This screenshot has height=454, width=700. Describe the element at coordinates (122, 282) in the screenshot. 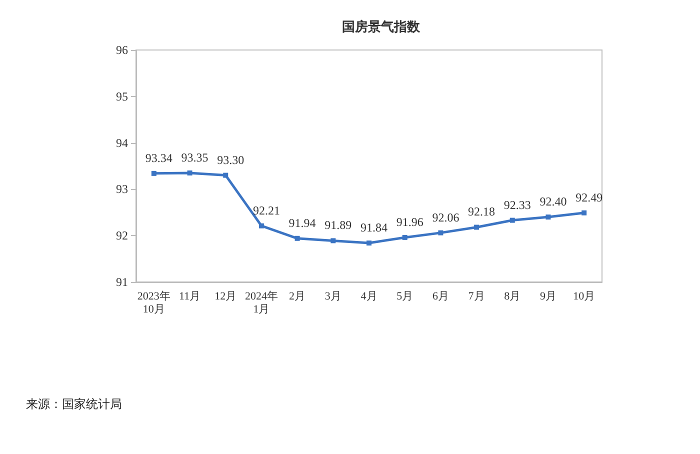

I see `y-tick-label: 91` at that location.